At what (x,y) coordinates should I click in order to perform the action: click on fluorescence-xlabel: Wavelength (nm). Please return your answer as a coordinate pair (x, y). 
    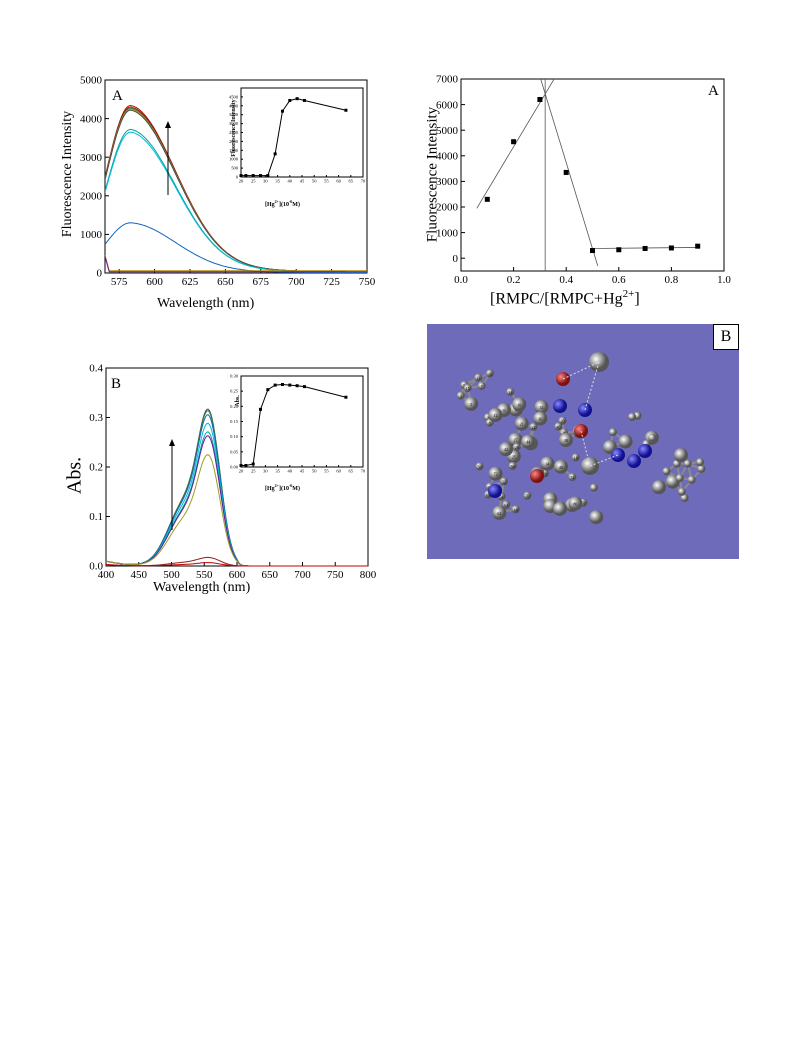
    Looking at the image, I should click on (206, 303).